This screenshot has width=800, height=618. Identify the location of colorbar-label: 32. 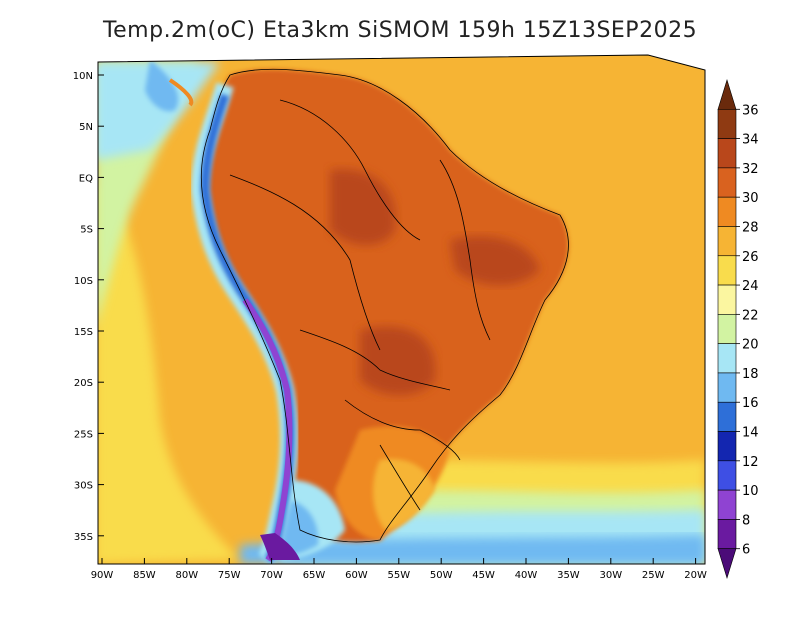
(750, 169).